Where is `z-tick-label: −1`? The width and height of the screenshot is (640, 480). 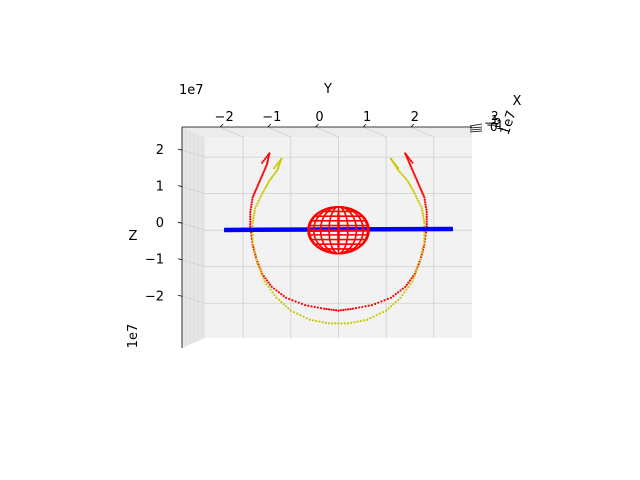
z-tick-label: −1 is located at coordinates (154, 260).